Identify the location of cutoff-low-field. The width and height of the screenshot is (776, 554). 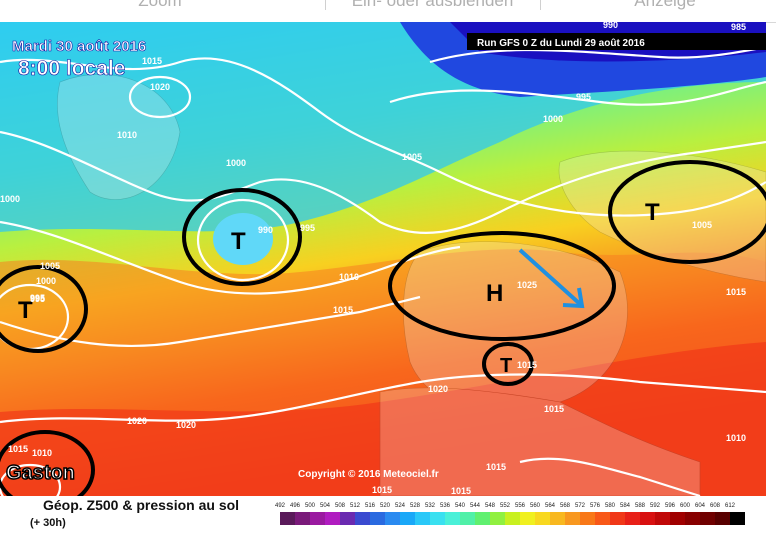
(243, 239).